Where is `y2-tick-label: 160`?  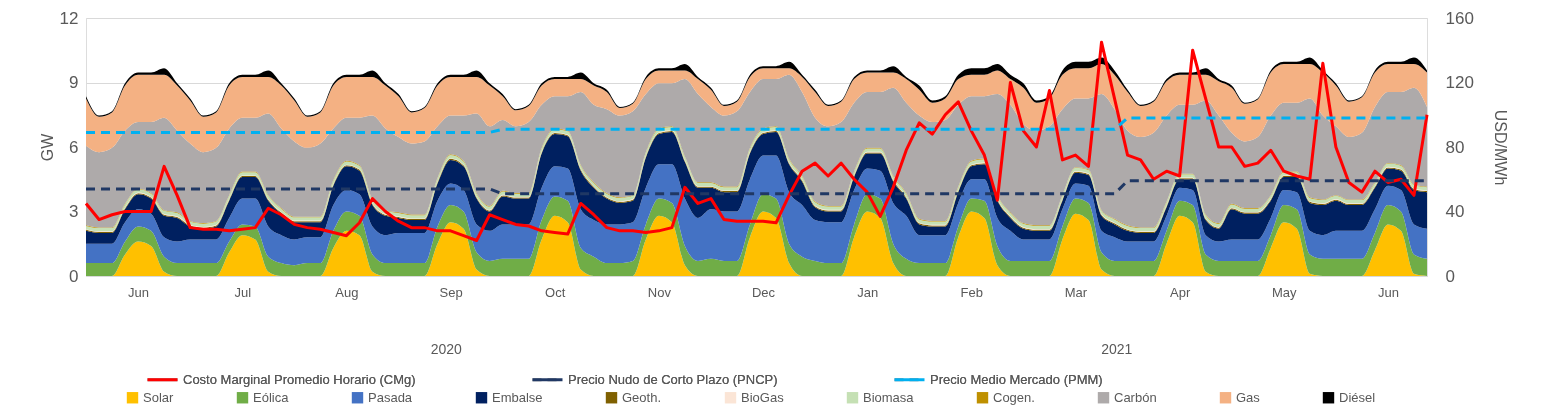 y2-tick-label: 160 is located at coordinates (1459, 18).